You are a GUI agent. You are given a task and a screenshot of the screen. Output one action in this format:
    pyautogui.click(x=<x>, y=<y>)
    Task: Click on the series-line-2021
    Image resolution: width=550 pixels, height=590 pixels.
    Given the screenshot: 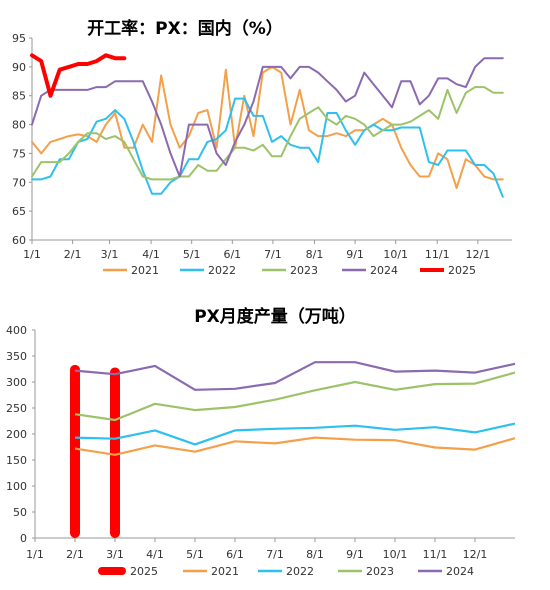 What is the action you would take?
    pyautogui.click(x=295, y=446)
    